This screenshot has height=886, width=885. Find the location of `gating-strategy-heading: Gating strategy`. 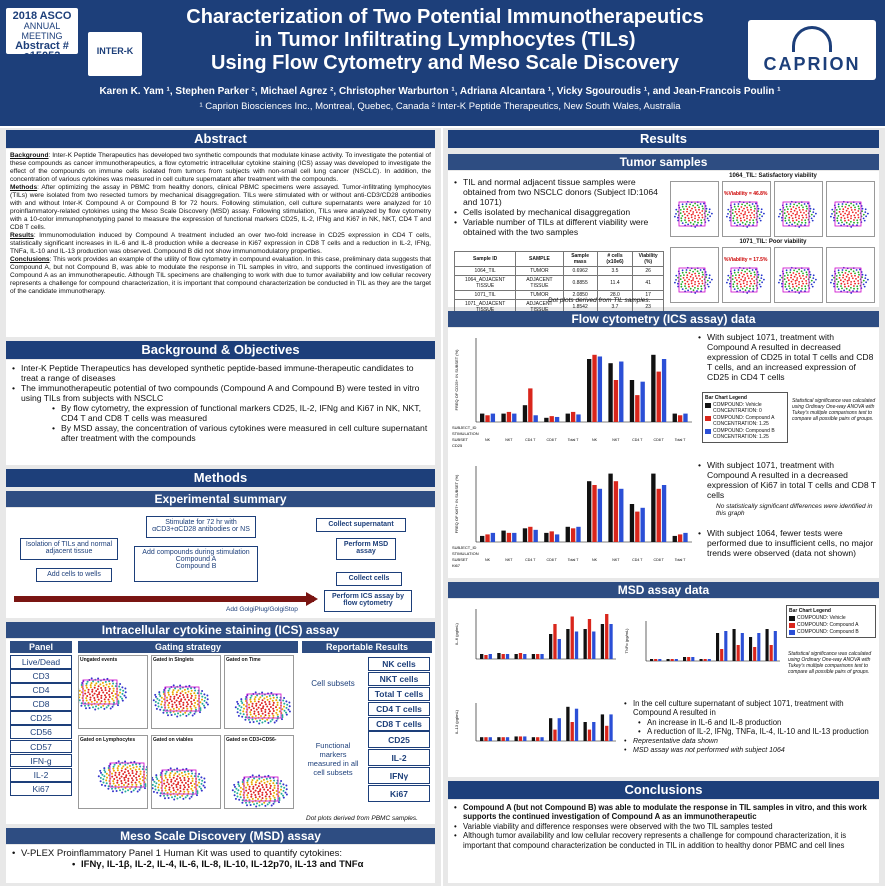

gating-strategy-heading: Gating strategy is located at coordinates (188, 647).